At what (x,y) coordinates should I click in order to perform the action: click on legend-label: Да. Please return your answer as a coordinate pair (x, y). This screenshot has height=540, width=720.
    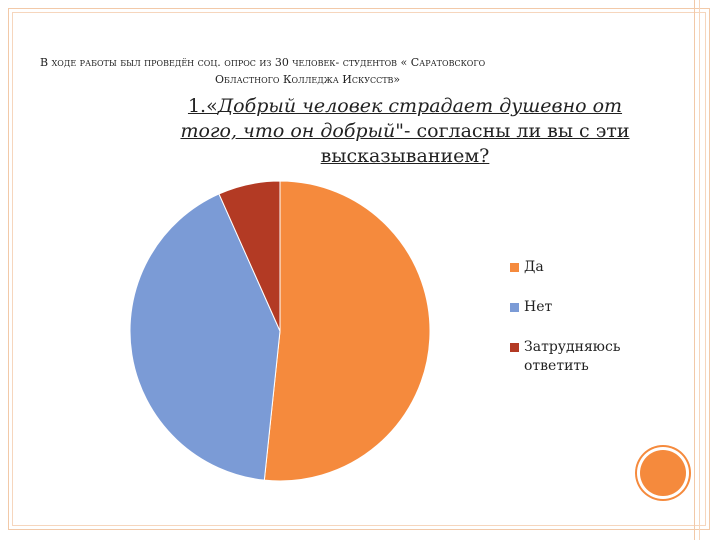
    Looking at the image, I should click on (534, 267).